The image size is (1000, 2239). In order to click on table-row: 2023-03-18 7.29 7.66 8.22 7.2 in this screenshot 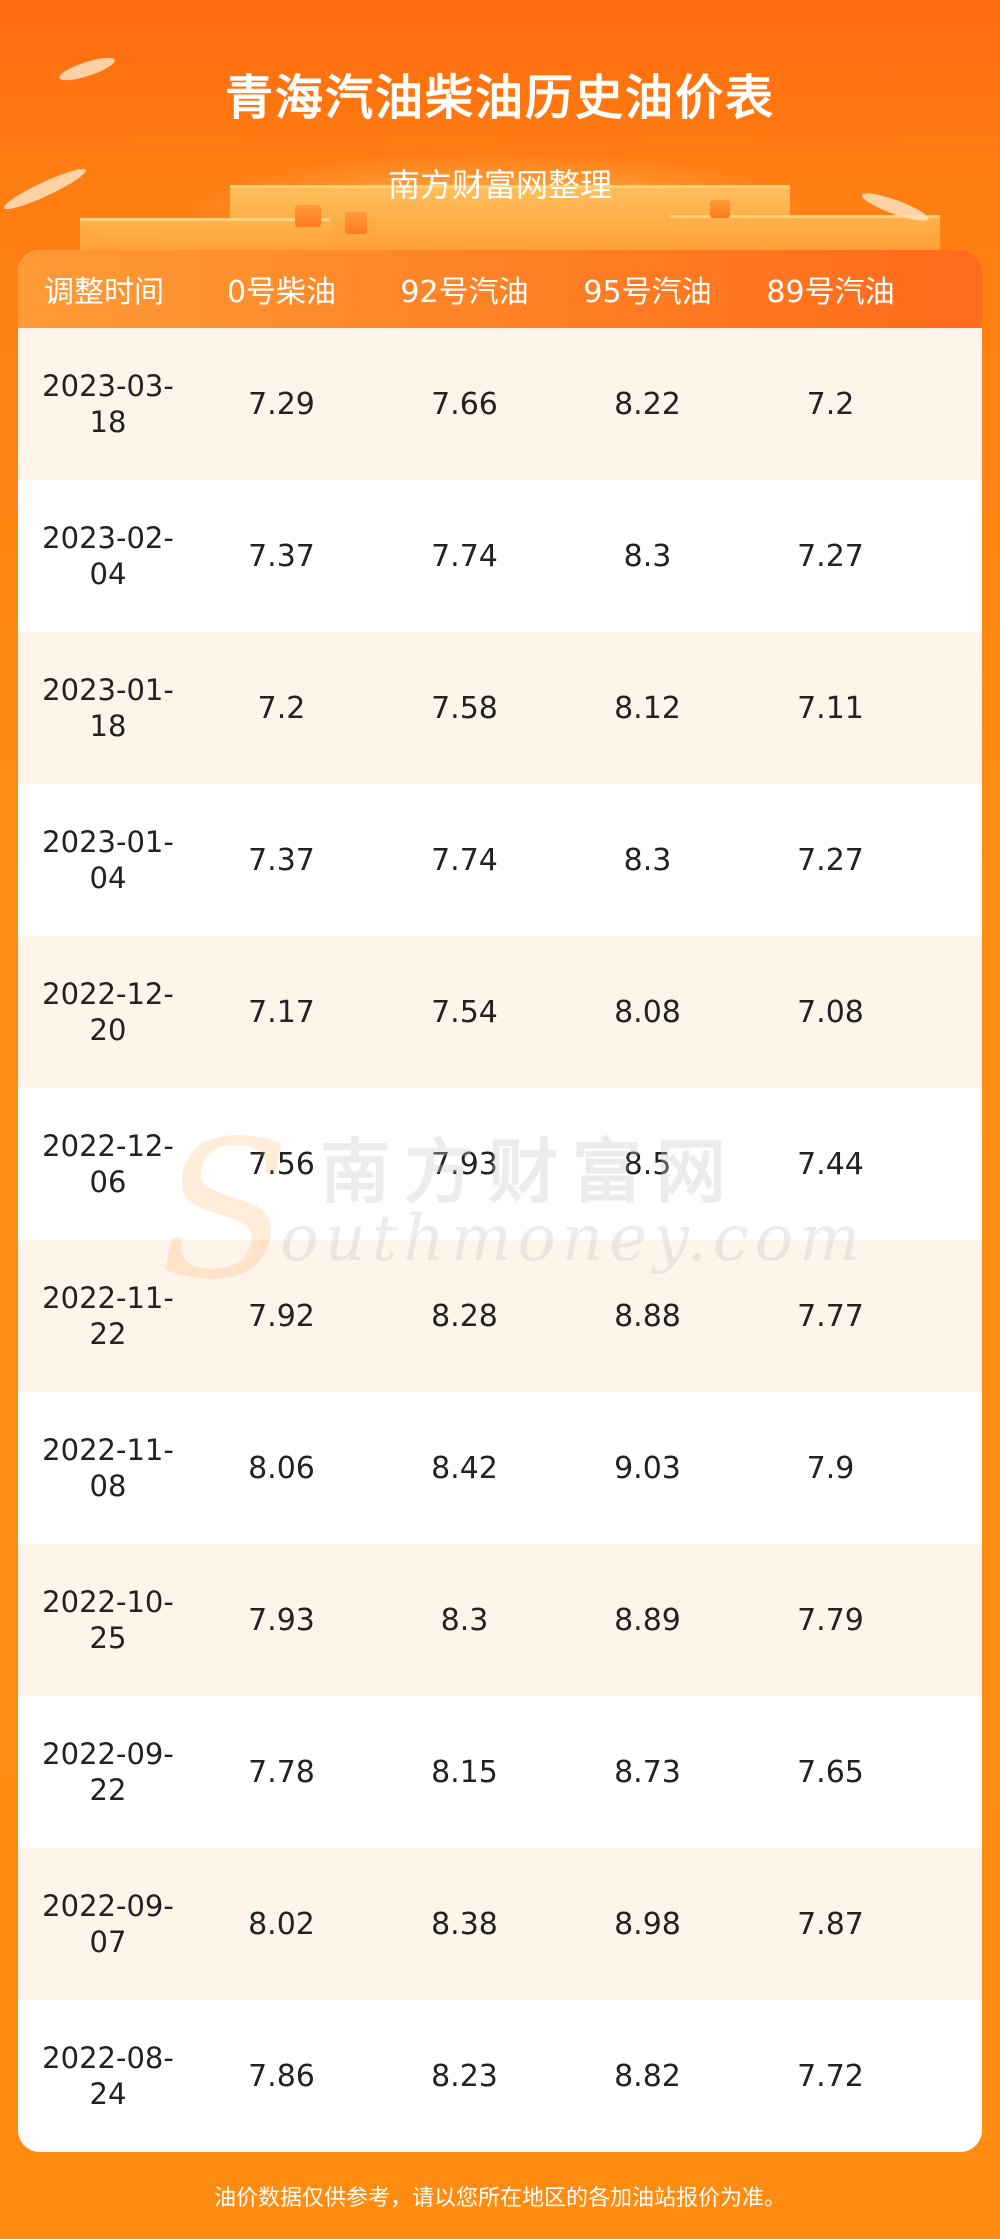, I will do `click(500, 404)`.